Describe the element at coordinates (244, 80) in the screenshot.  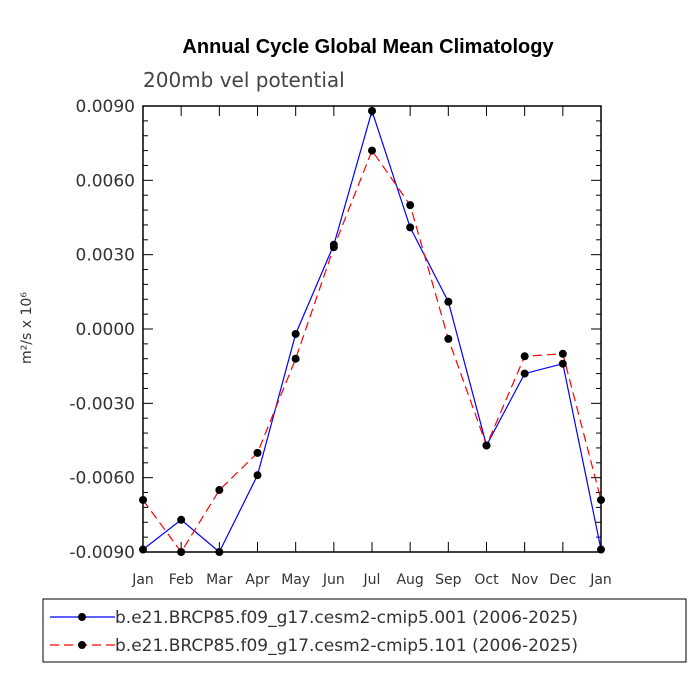
I see `chart-subtitle: 200mb vel potential` at that location.